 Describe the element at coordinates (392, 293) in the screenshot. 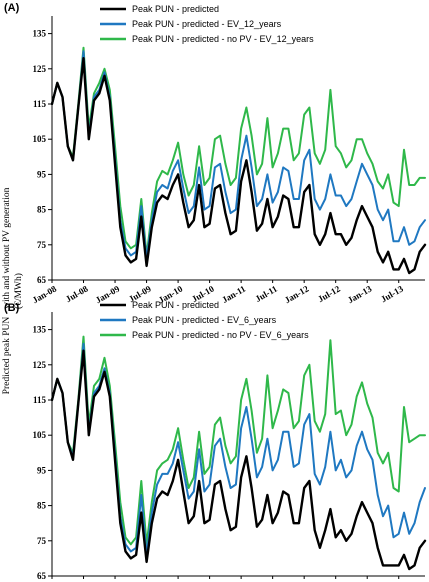

I see `x-tick-label: Jul-13` at that location.